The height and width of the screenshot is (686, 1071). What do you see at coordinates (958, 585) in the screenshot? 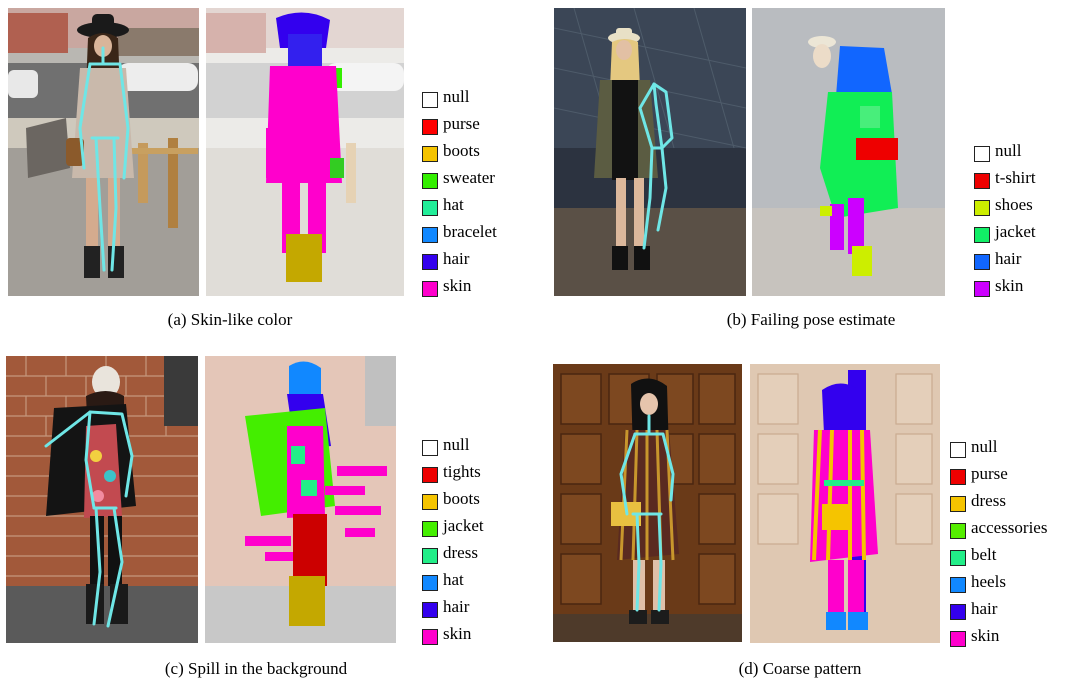
I see `swatch-heels` at bounding box center [958, 585].